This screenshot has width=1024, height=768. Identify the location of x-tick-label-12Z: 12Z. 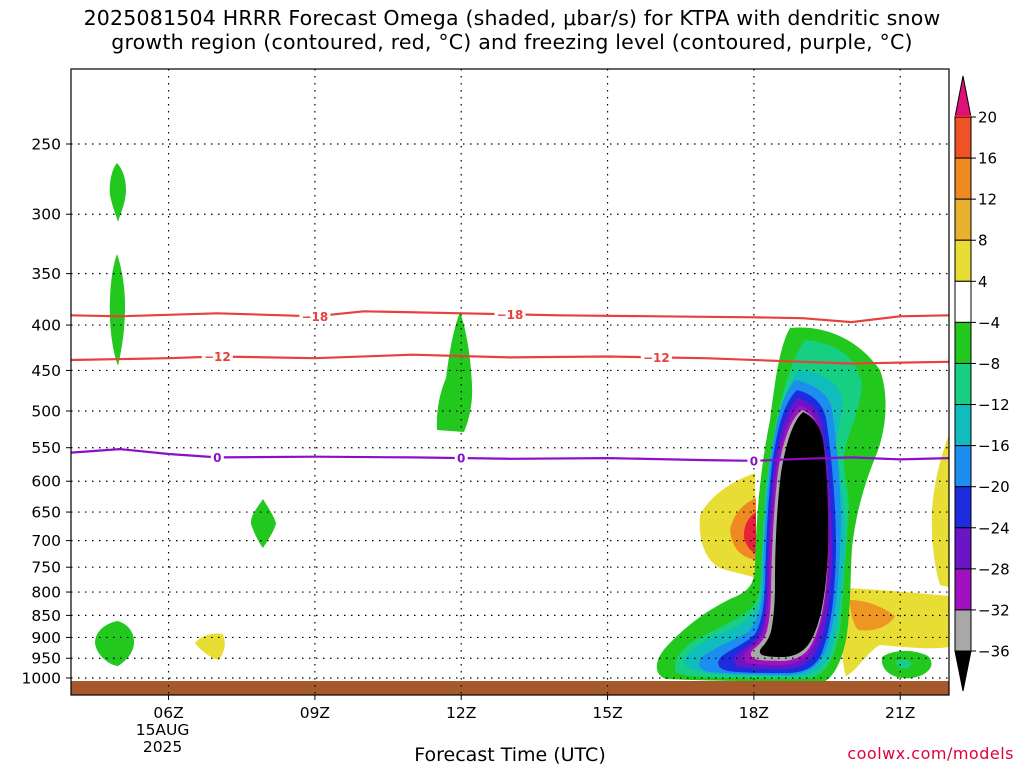
(461, 713).